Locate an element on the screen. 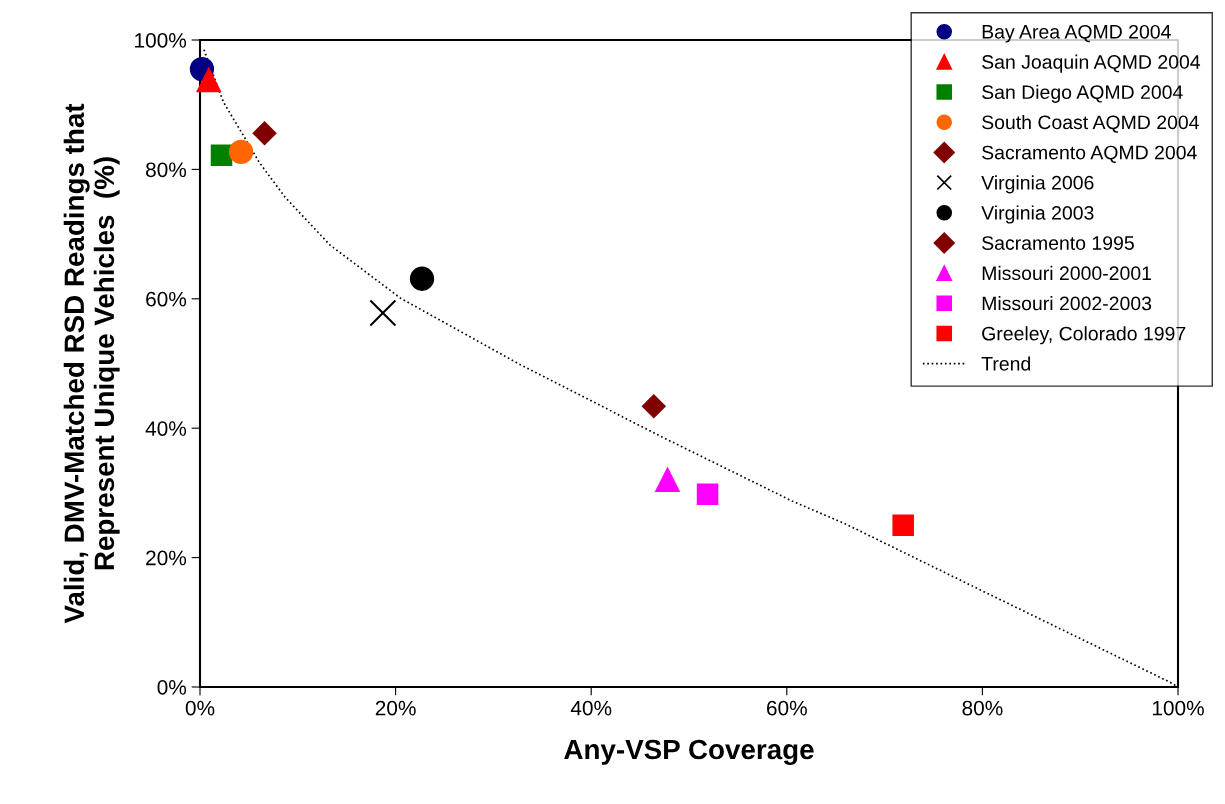  x-tick-label: 40% is located at coordinates (591, 708).